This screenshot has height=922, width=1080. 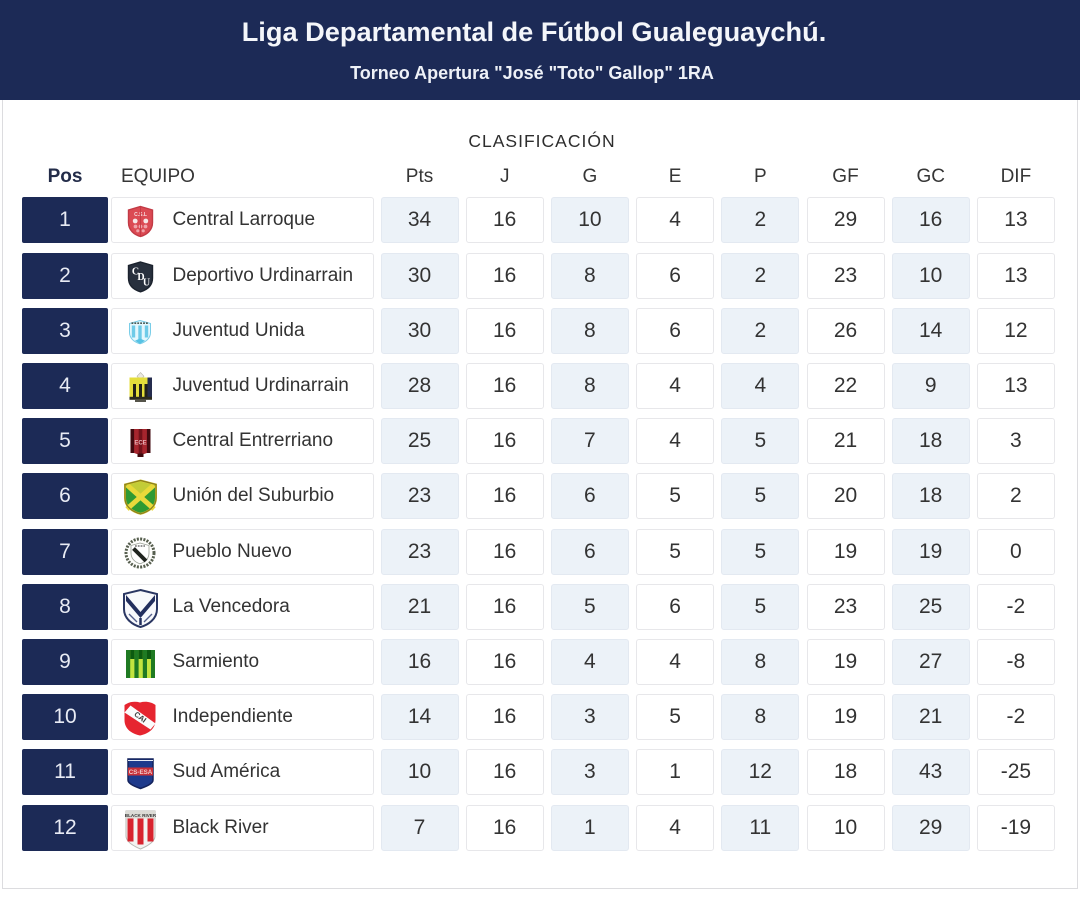 What do you see at coordinates (145, 282) in the screenshot?
I see `svg-text: U` at bounding box center [145, 282].